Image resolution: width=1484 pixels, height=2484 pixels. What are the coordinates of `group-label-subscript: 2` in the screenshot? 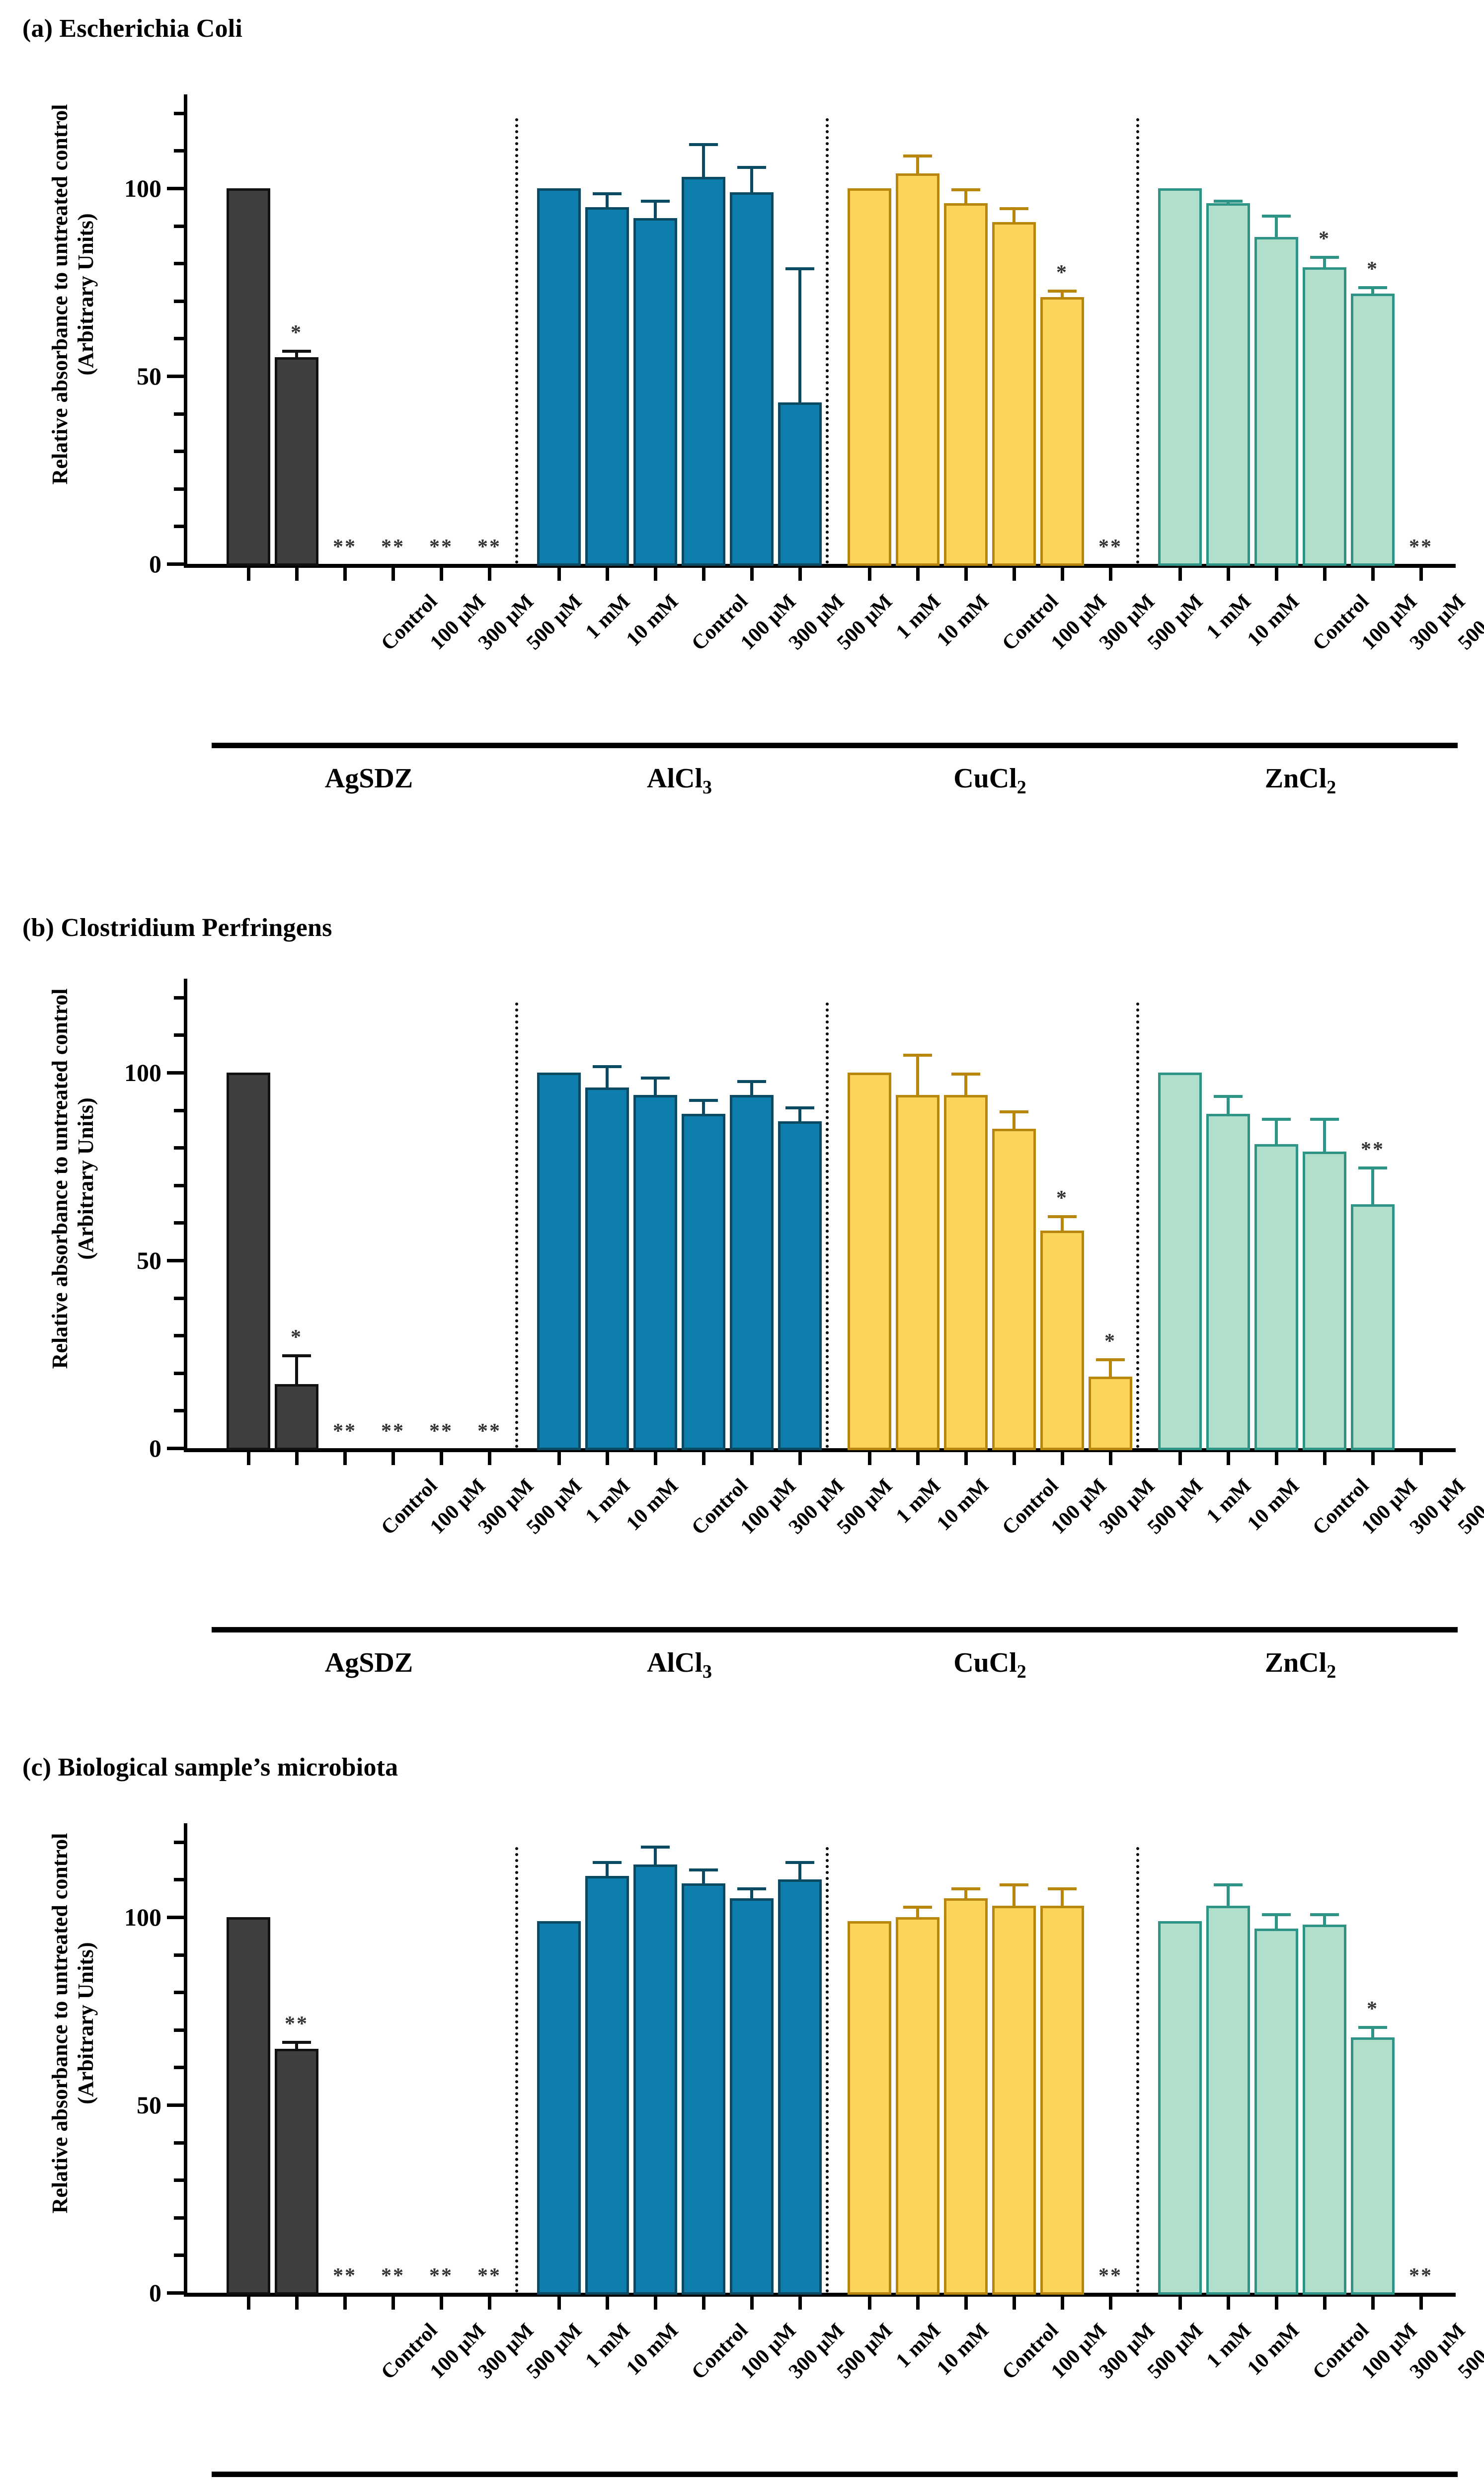 It's located at (1021, 788).